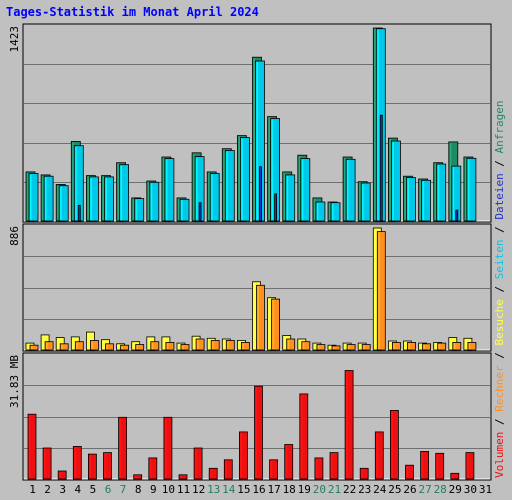 The width and height of the screenshot is (512, 500). I want to click on x-day-label: 24, so click(380, 489).